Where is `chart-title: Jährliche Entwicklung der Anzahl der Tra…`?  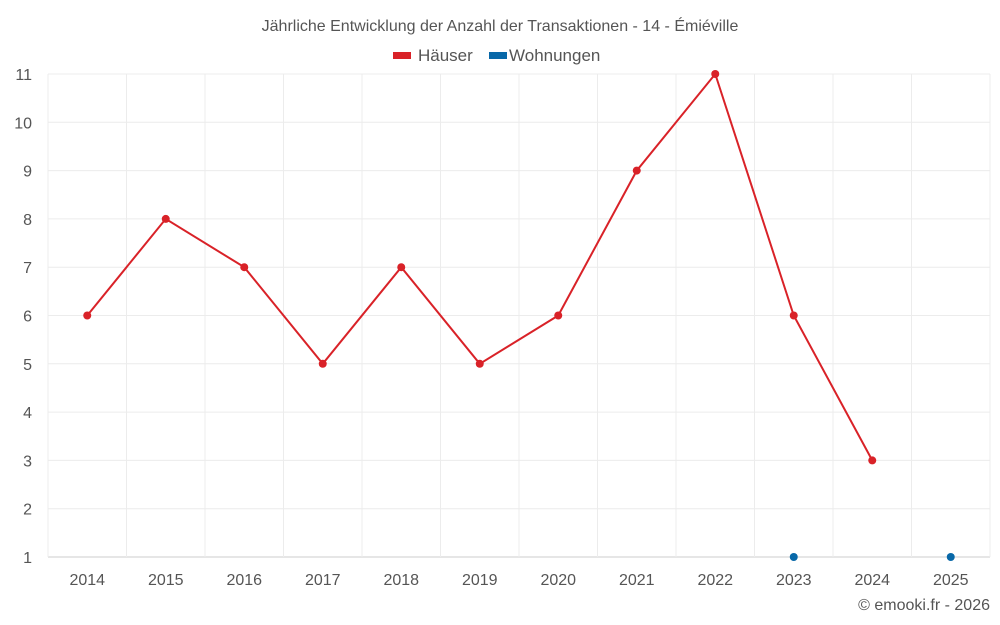 chart-title: Jährliche Entwicklung der Anzahl der Tra… is located at coordinates (500, 25).